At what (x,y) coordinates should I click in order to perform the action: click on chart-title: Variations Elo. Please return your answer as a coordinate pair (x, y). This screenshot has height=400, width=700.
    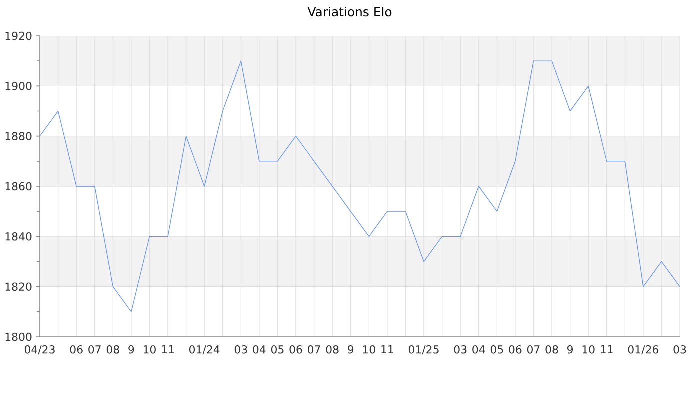
    Looking at the image, I should click on (350, 12).